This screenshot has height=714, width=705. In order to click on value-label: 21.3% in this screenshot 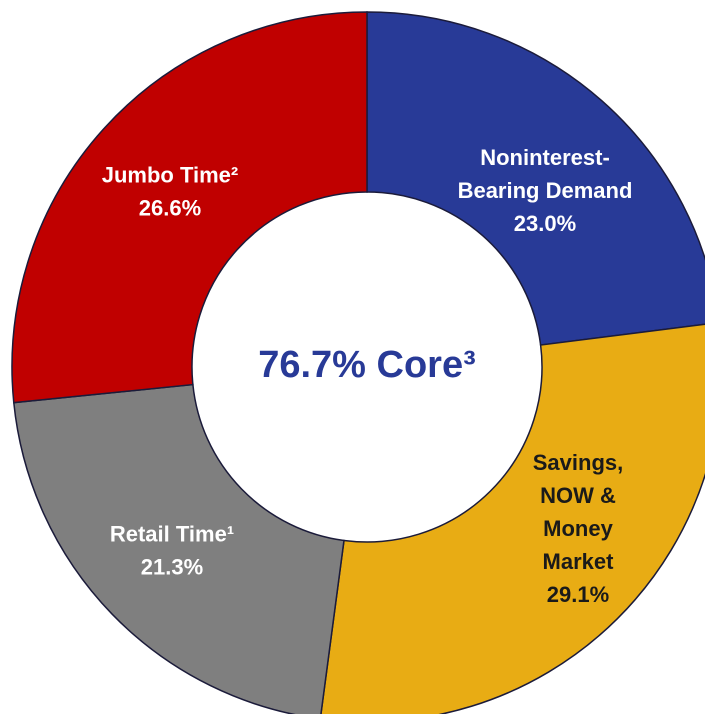, I will do `click(172, 566)`.